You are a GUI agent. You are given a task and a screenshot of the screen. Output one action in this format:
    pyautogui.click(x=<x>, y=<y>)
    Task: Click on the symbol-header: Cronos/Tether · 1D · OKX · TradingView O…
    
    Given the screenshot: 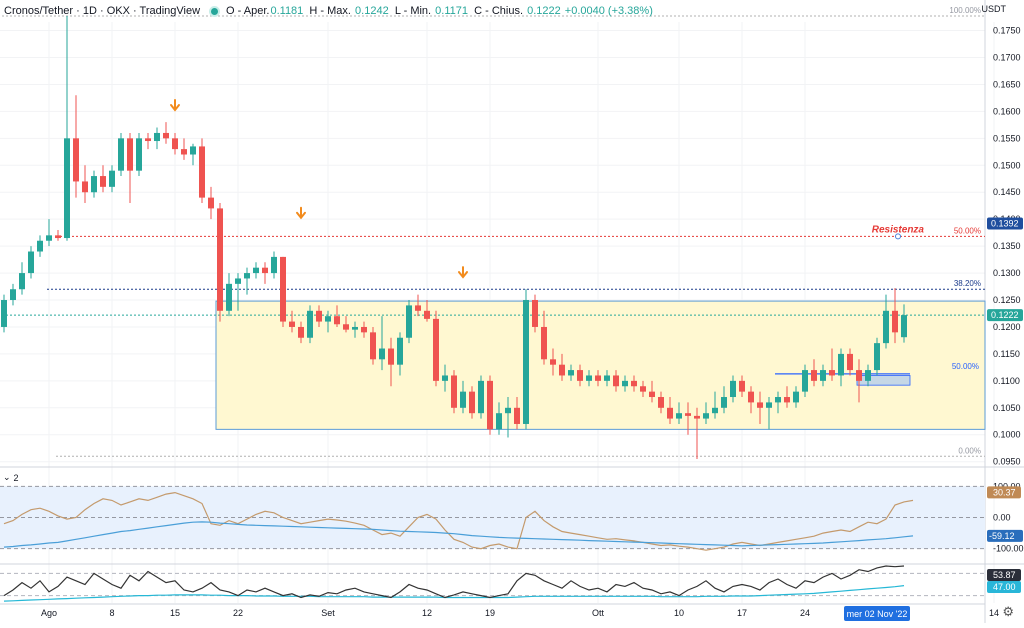 What is the action you would take?
    pyautogui.click(x=328, y=11)
    